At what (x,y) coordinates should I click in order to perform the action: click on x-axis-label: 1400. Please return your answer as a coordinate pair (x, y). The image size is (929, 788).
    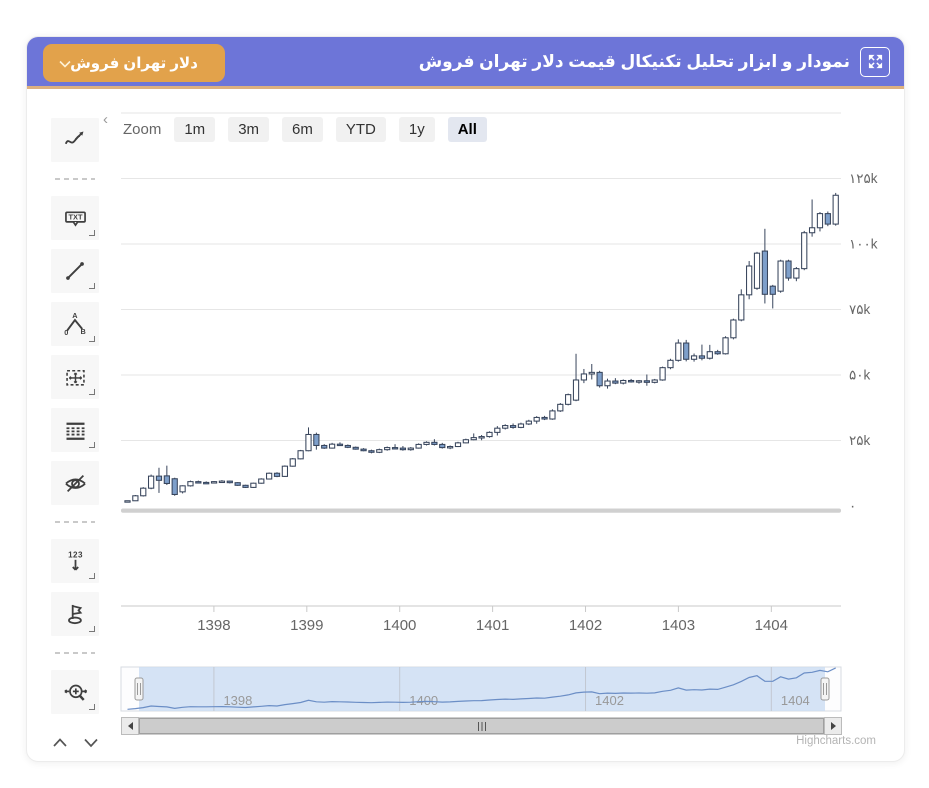
    Looking at the image, I should click on (399, 625).